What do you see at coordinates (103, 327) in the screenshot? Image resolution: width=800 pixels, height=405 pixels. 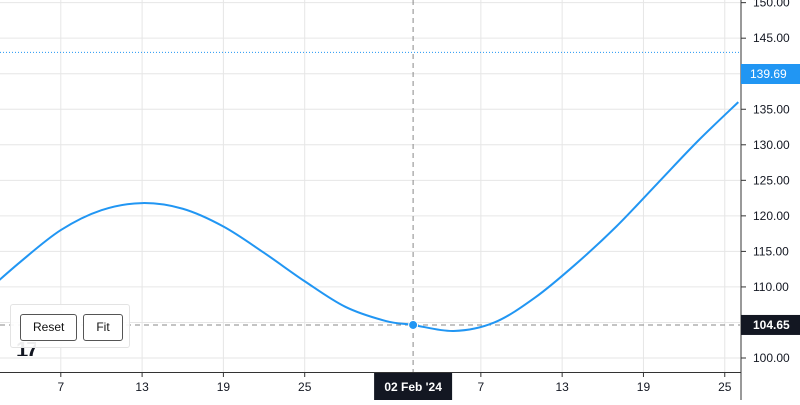 I see `fit-button: Fit` at bounding box center [103, 327].